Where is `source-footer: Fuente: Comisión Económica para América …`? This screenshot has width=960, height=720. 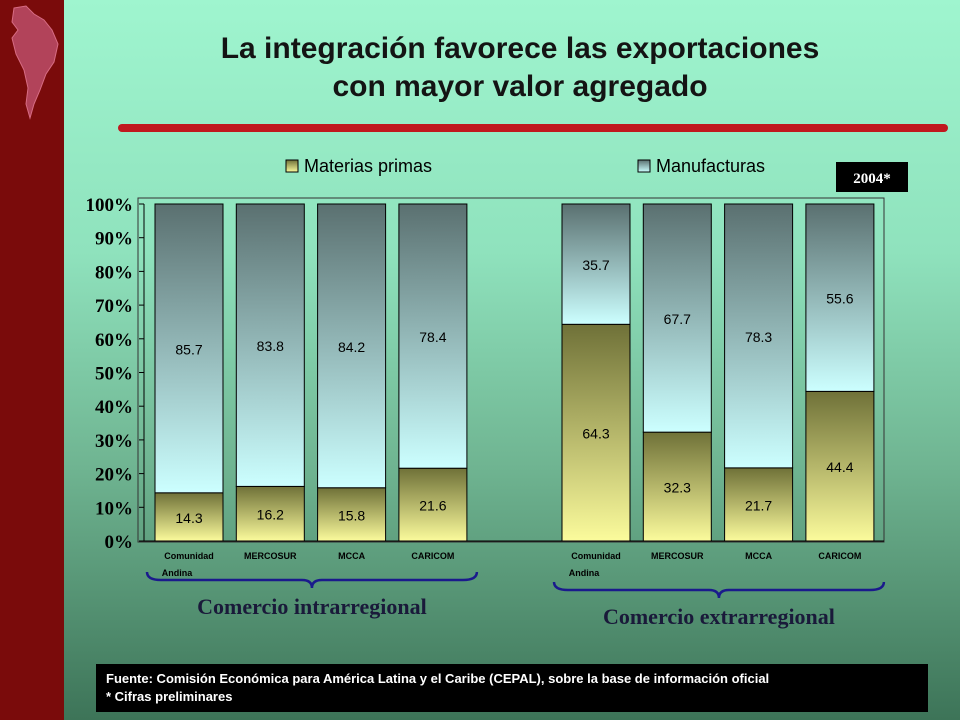 source-footer: Fuente: Comisión Económica para América … is located at coordinates (512, 688).